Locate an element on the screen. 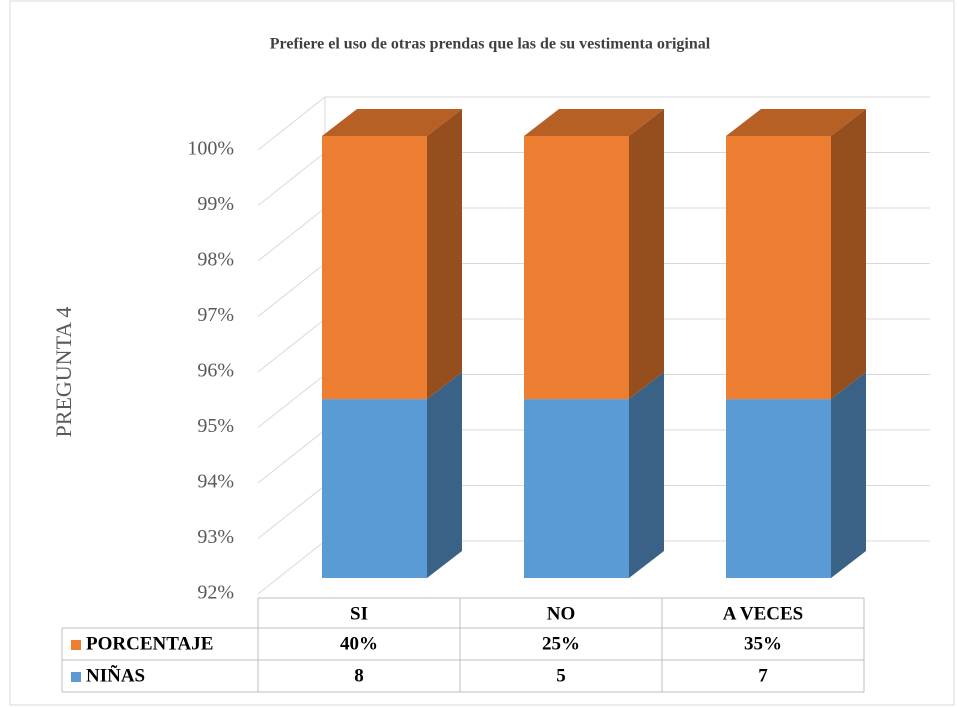 Image resolution: width=957 pixels, height=707 pixels. x-tick-label: SI is located at coordinates (359, 613).